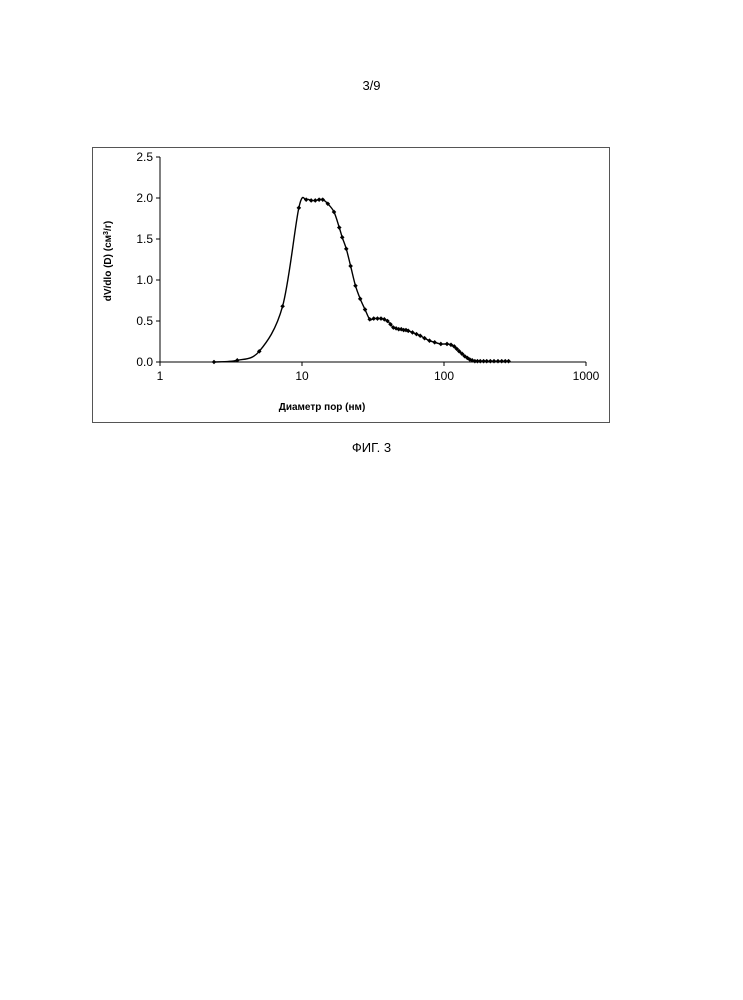 This screenshot has width=743, height=1000. I want to click on y-axis-title-tail: /г), so click(108, 226).